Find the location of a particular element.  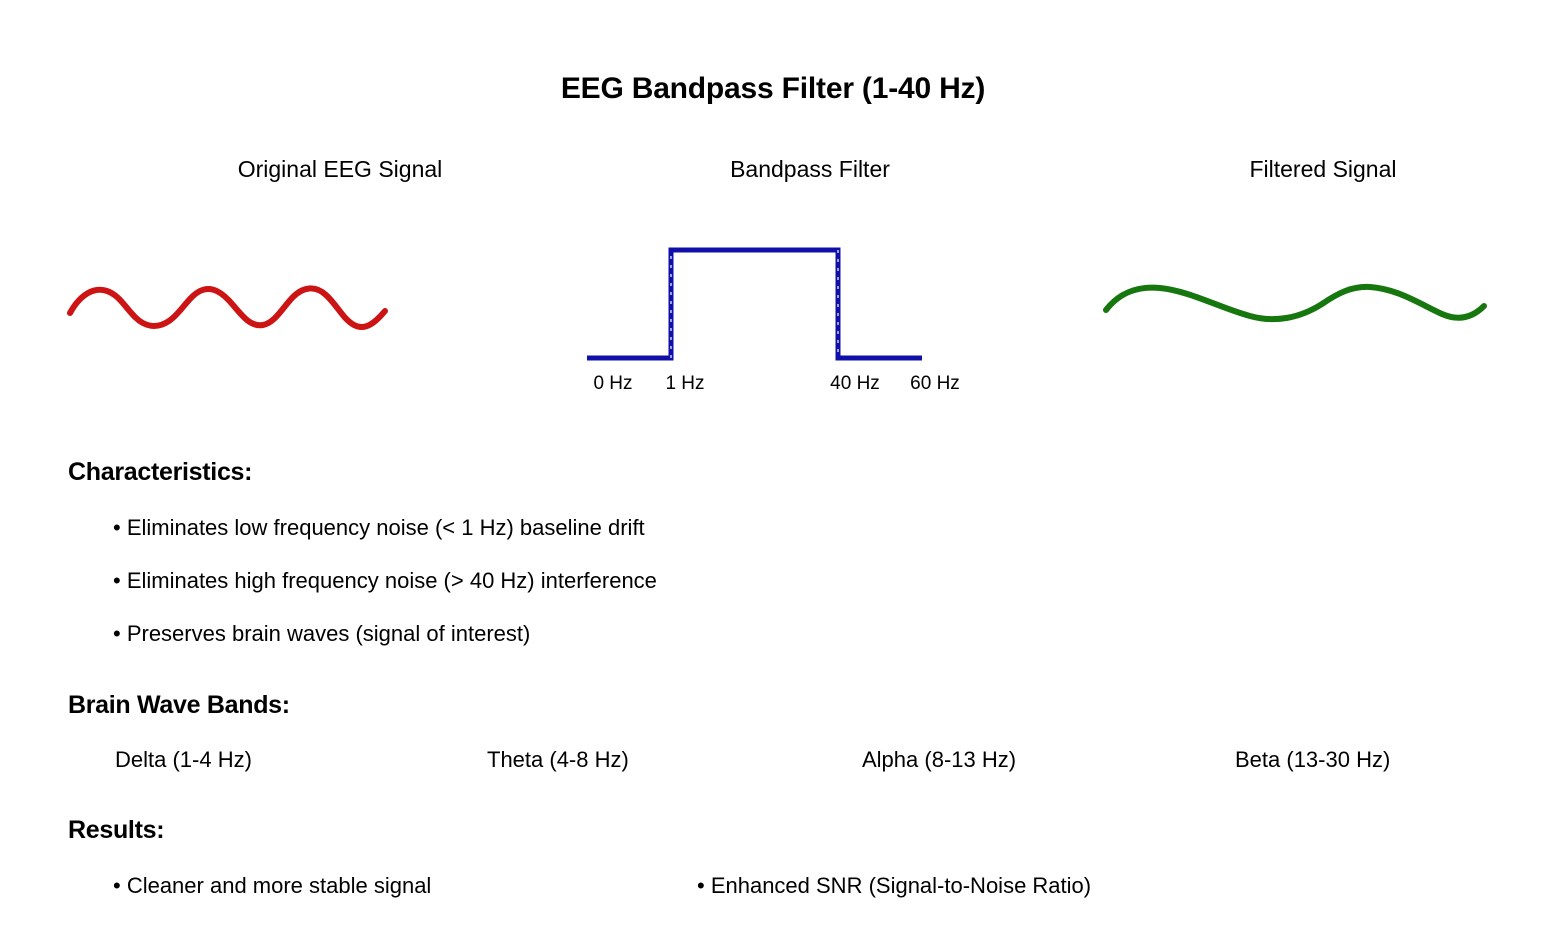

brain-wave-band-item: Delta (1-4 Hz) is located at coordinates (183, 759).